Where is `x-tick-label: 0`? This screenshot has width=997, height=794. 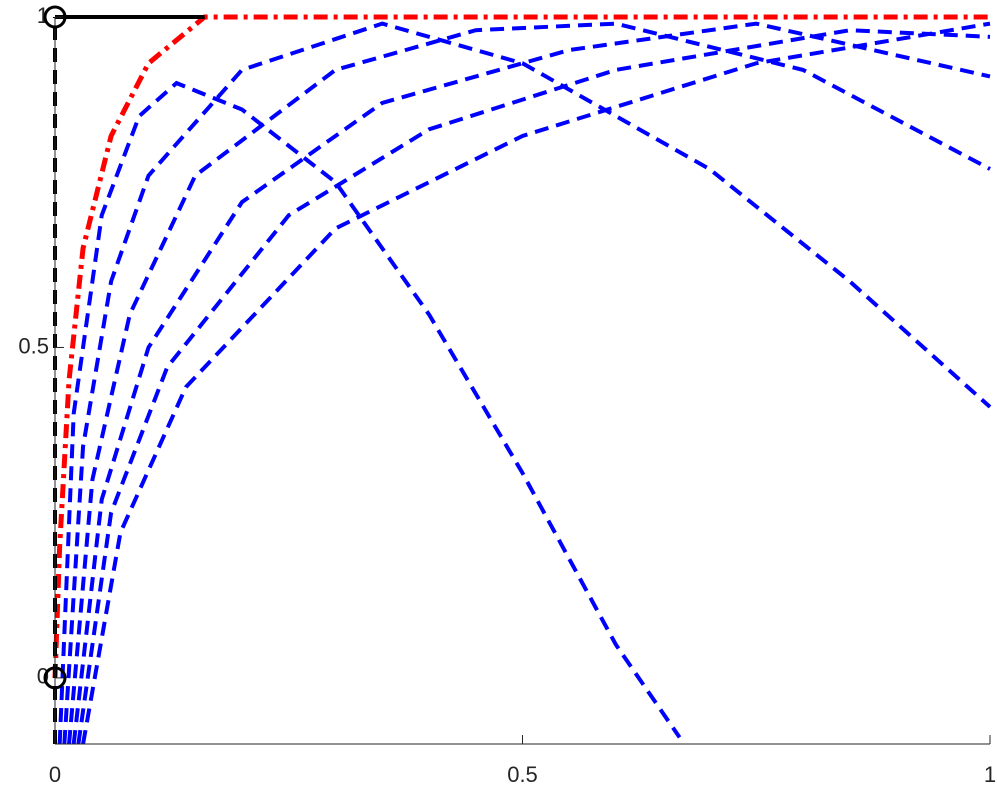
x-tick-label: 0 is located at coordinates (55, 774).